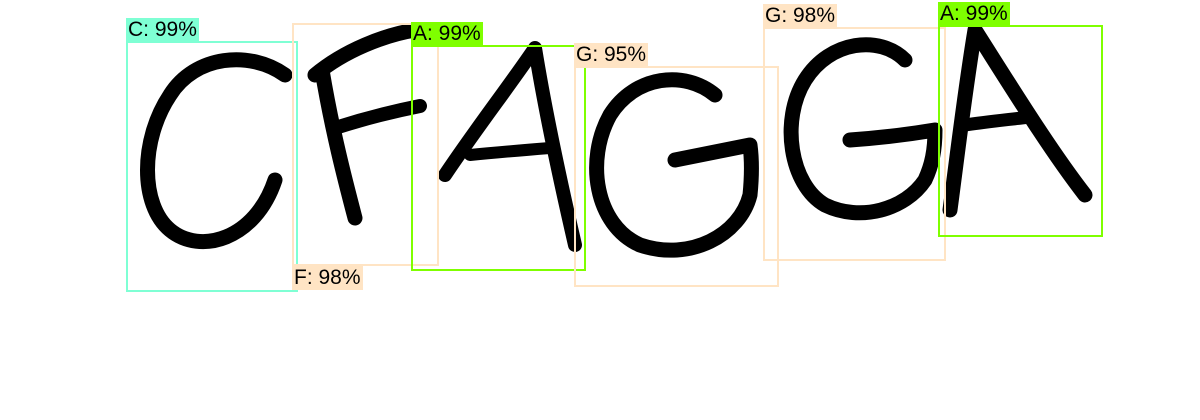 The height and width of the screenshot is (420, 1200). I want to click on detection-label-g: G: 98%, so click(800, 16).